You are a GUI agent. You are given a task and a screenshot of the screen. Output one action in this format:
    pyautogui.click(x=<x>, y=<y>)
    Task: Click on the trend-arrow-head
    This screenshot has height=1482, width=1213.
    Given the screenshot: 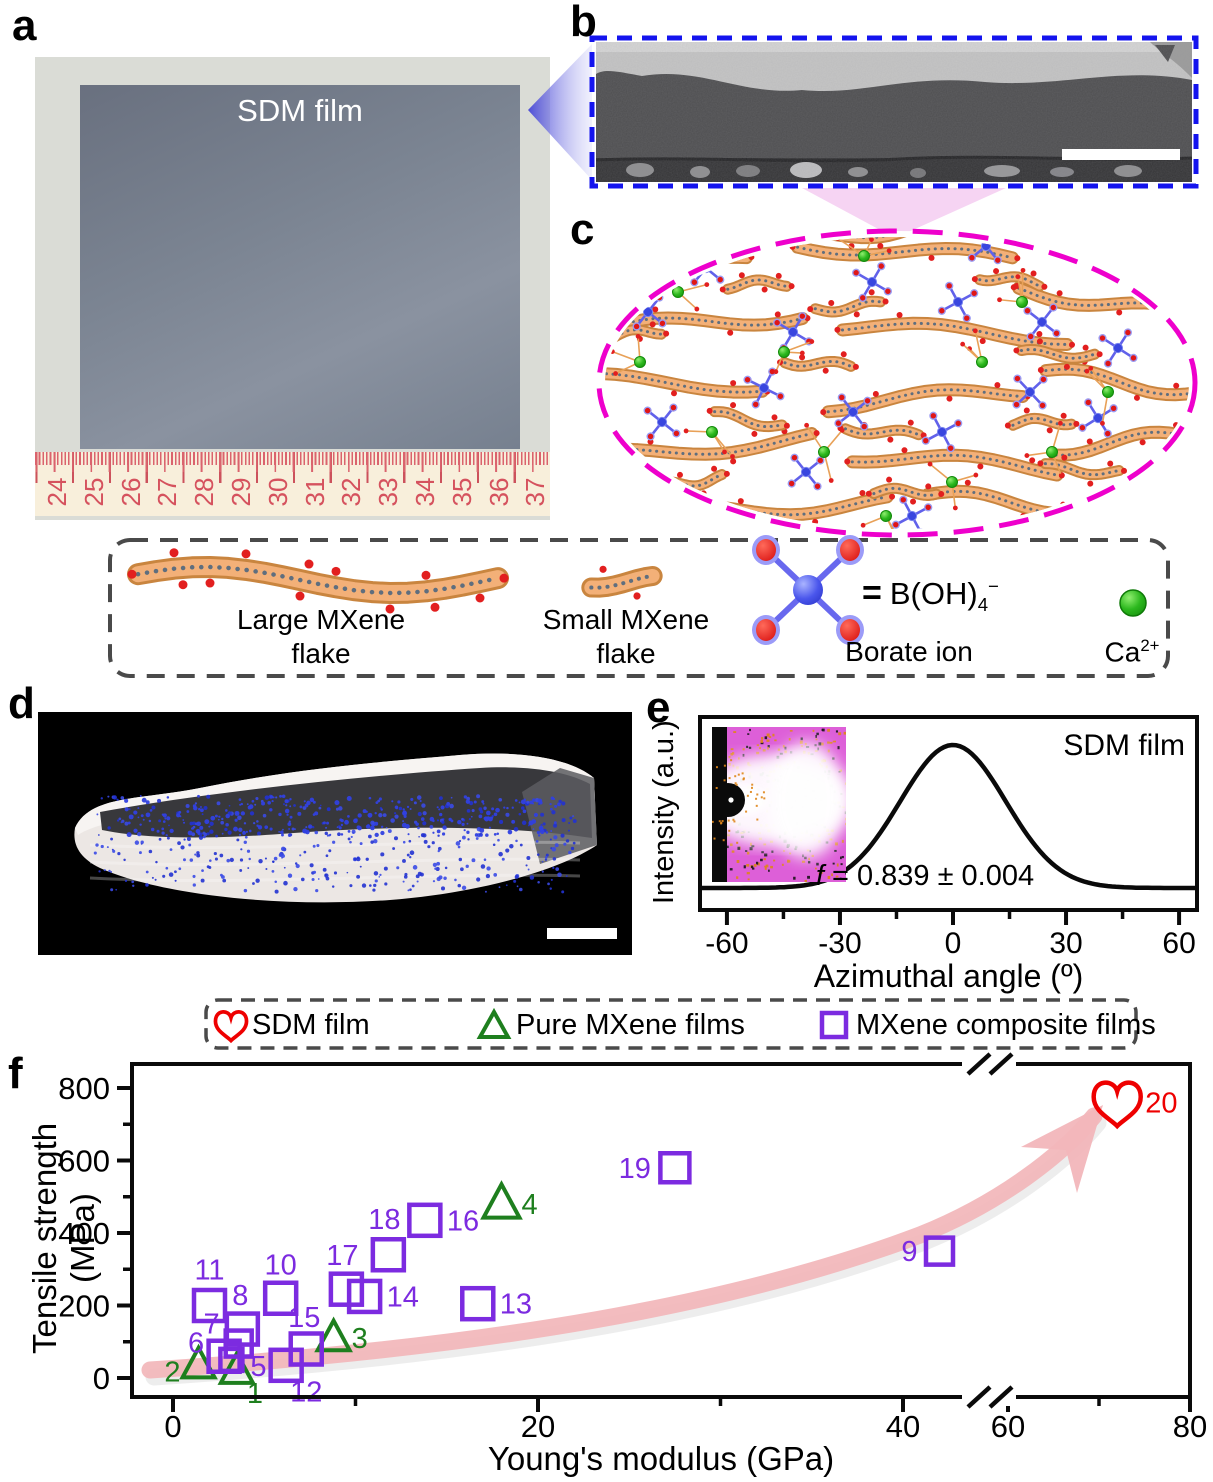 What is the action you would take?
    pyautogui.click(x=1062, y=1149)
    